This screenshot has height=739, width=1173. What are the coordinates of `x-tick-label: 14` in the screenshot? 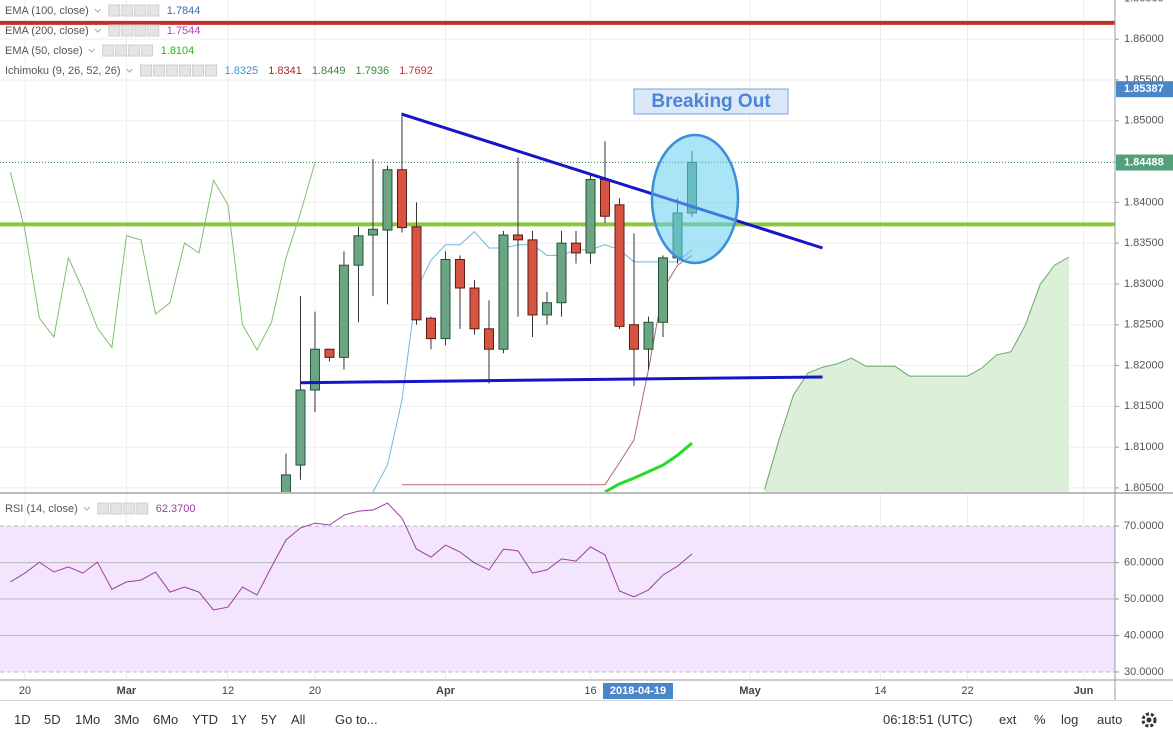 It's located at (880, 691).